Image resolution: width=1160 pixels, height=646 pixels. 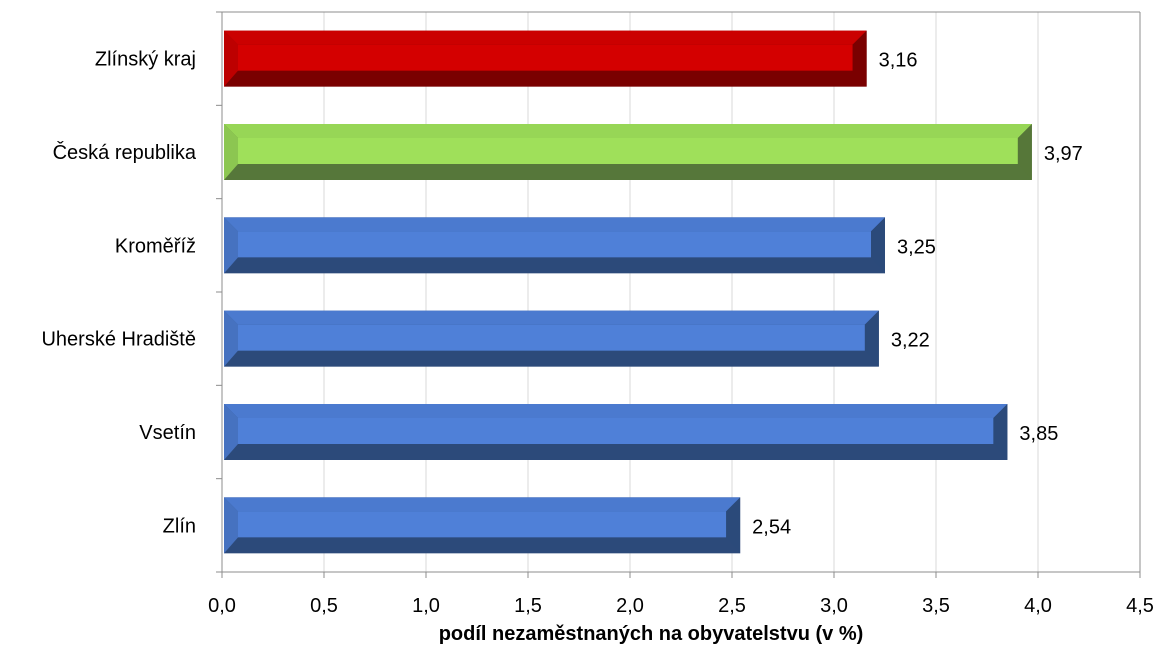 I want to click on category-label: Zlín, so click(x=179, y=526).